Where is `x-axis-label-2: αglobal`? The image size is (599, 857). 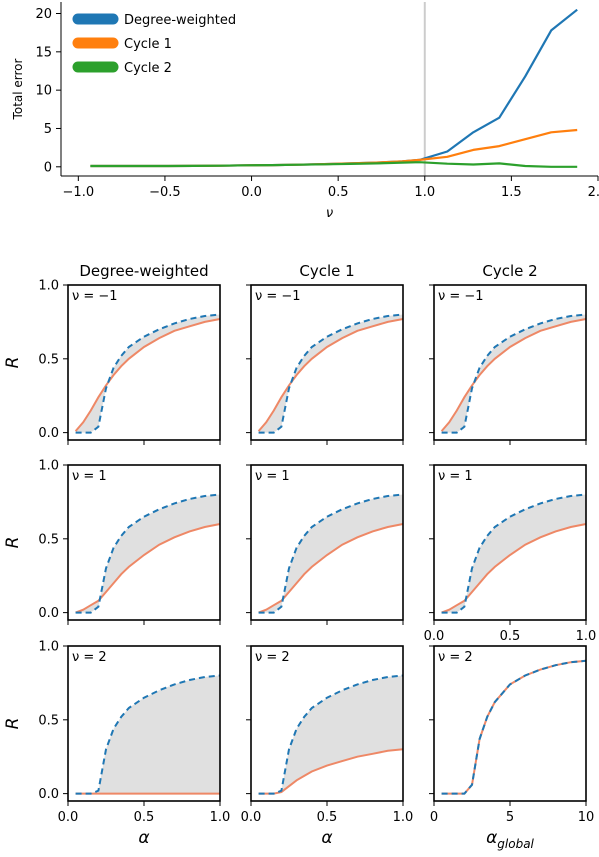
x-axis-label-2: αglobal is located at coordinates (510, 839).